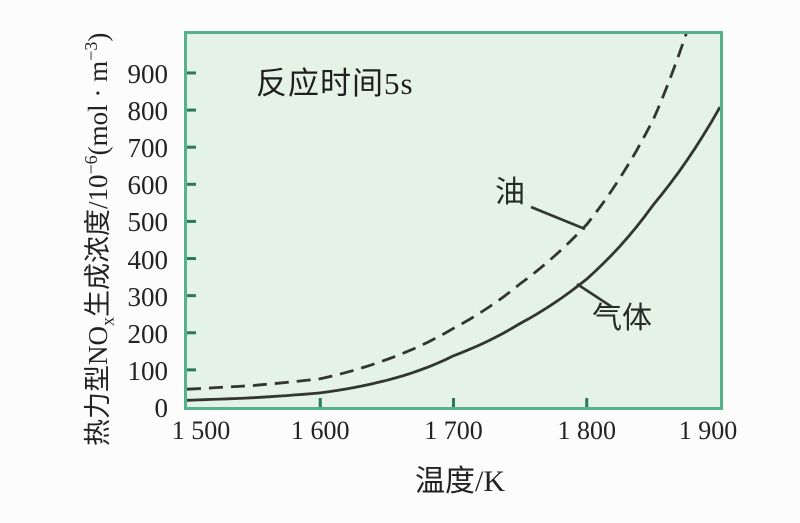 Image resolution: width=800 pixels, height=523 pixels. I want to click on x-tick-label-1700: 1 700, so click(453, 430).